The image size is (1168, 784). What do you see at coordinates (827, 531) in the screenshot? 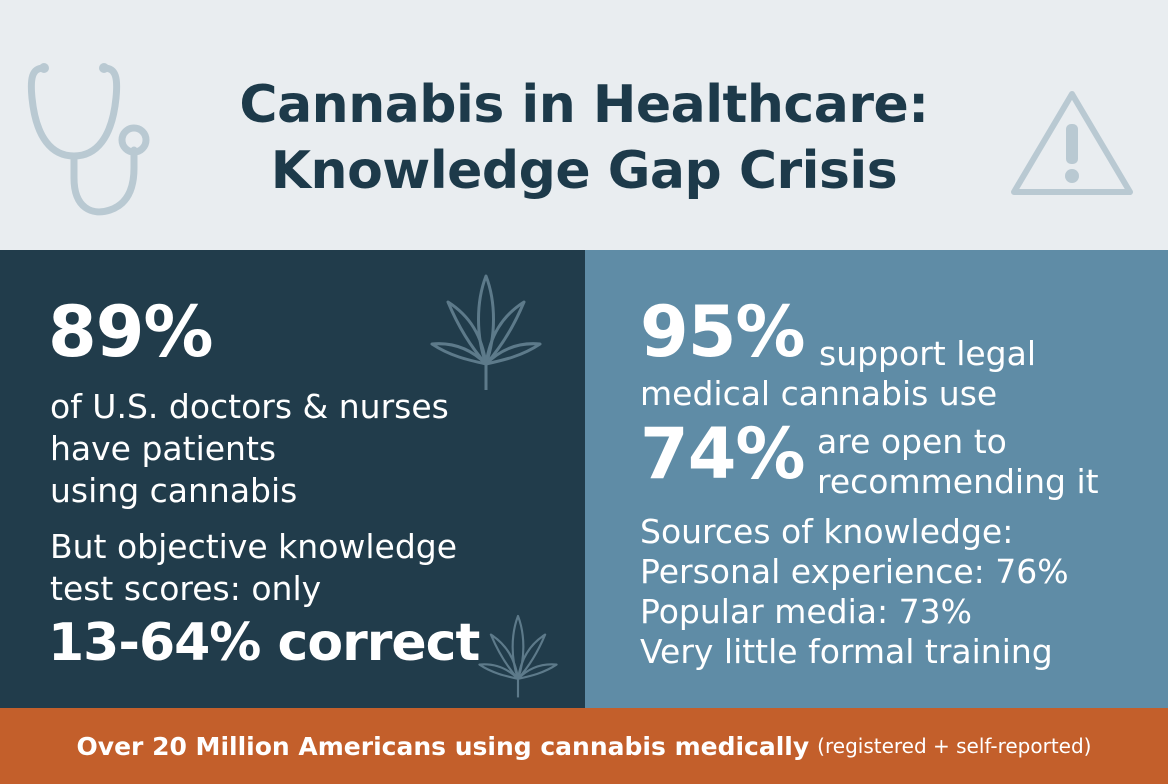
I see `sources-heading: Sources of knowledge:` at bounding box center [827, 531].